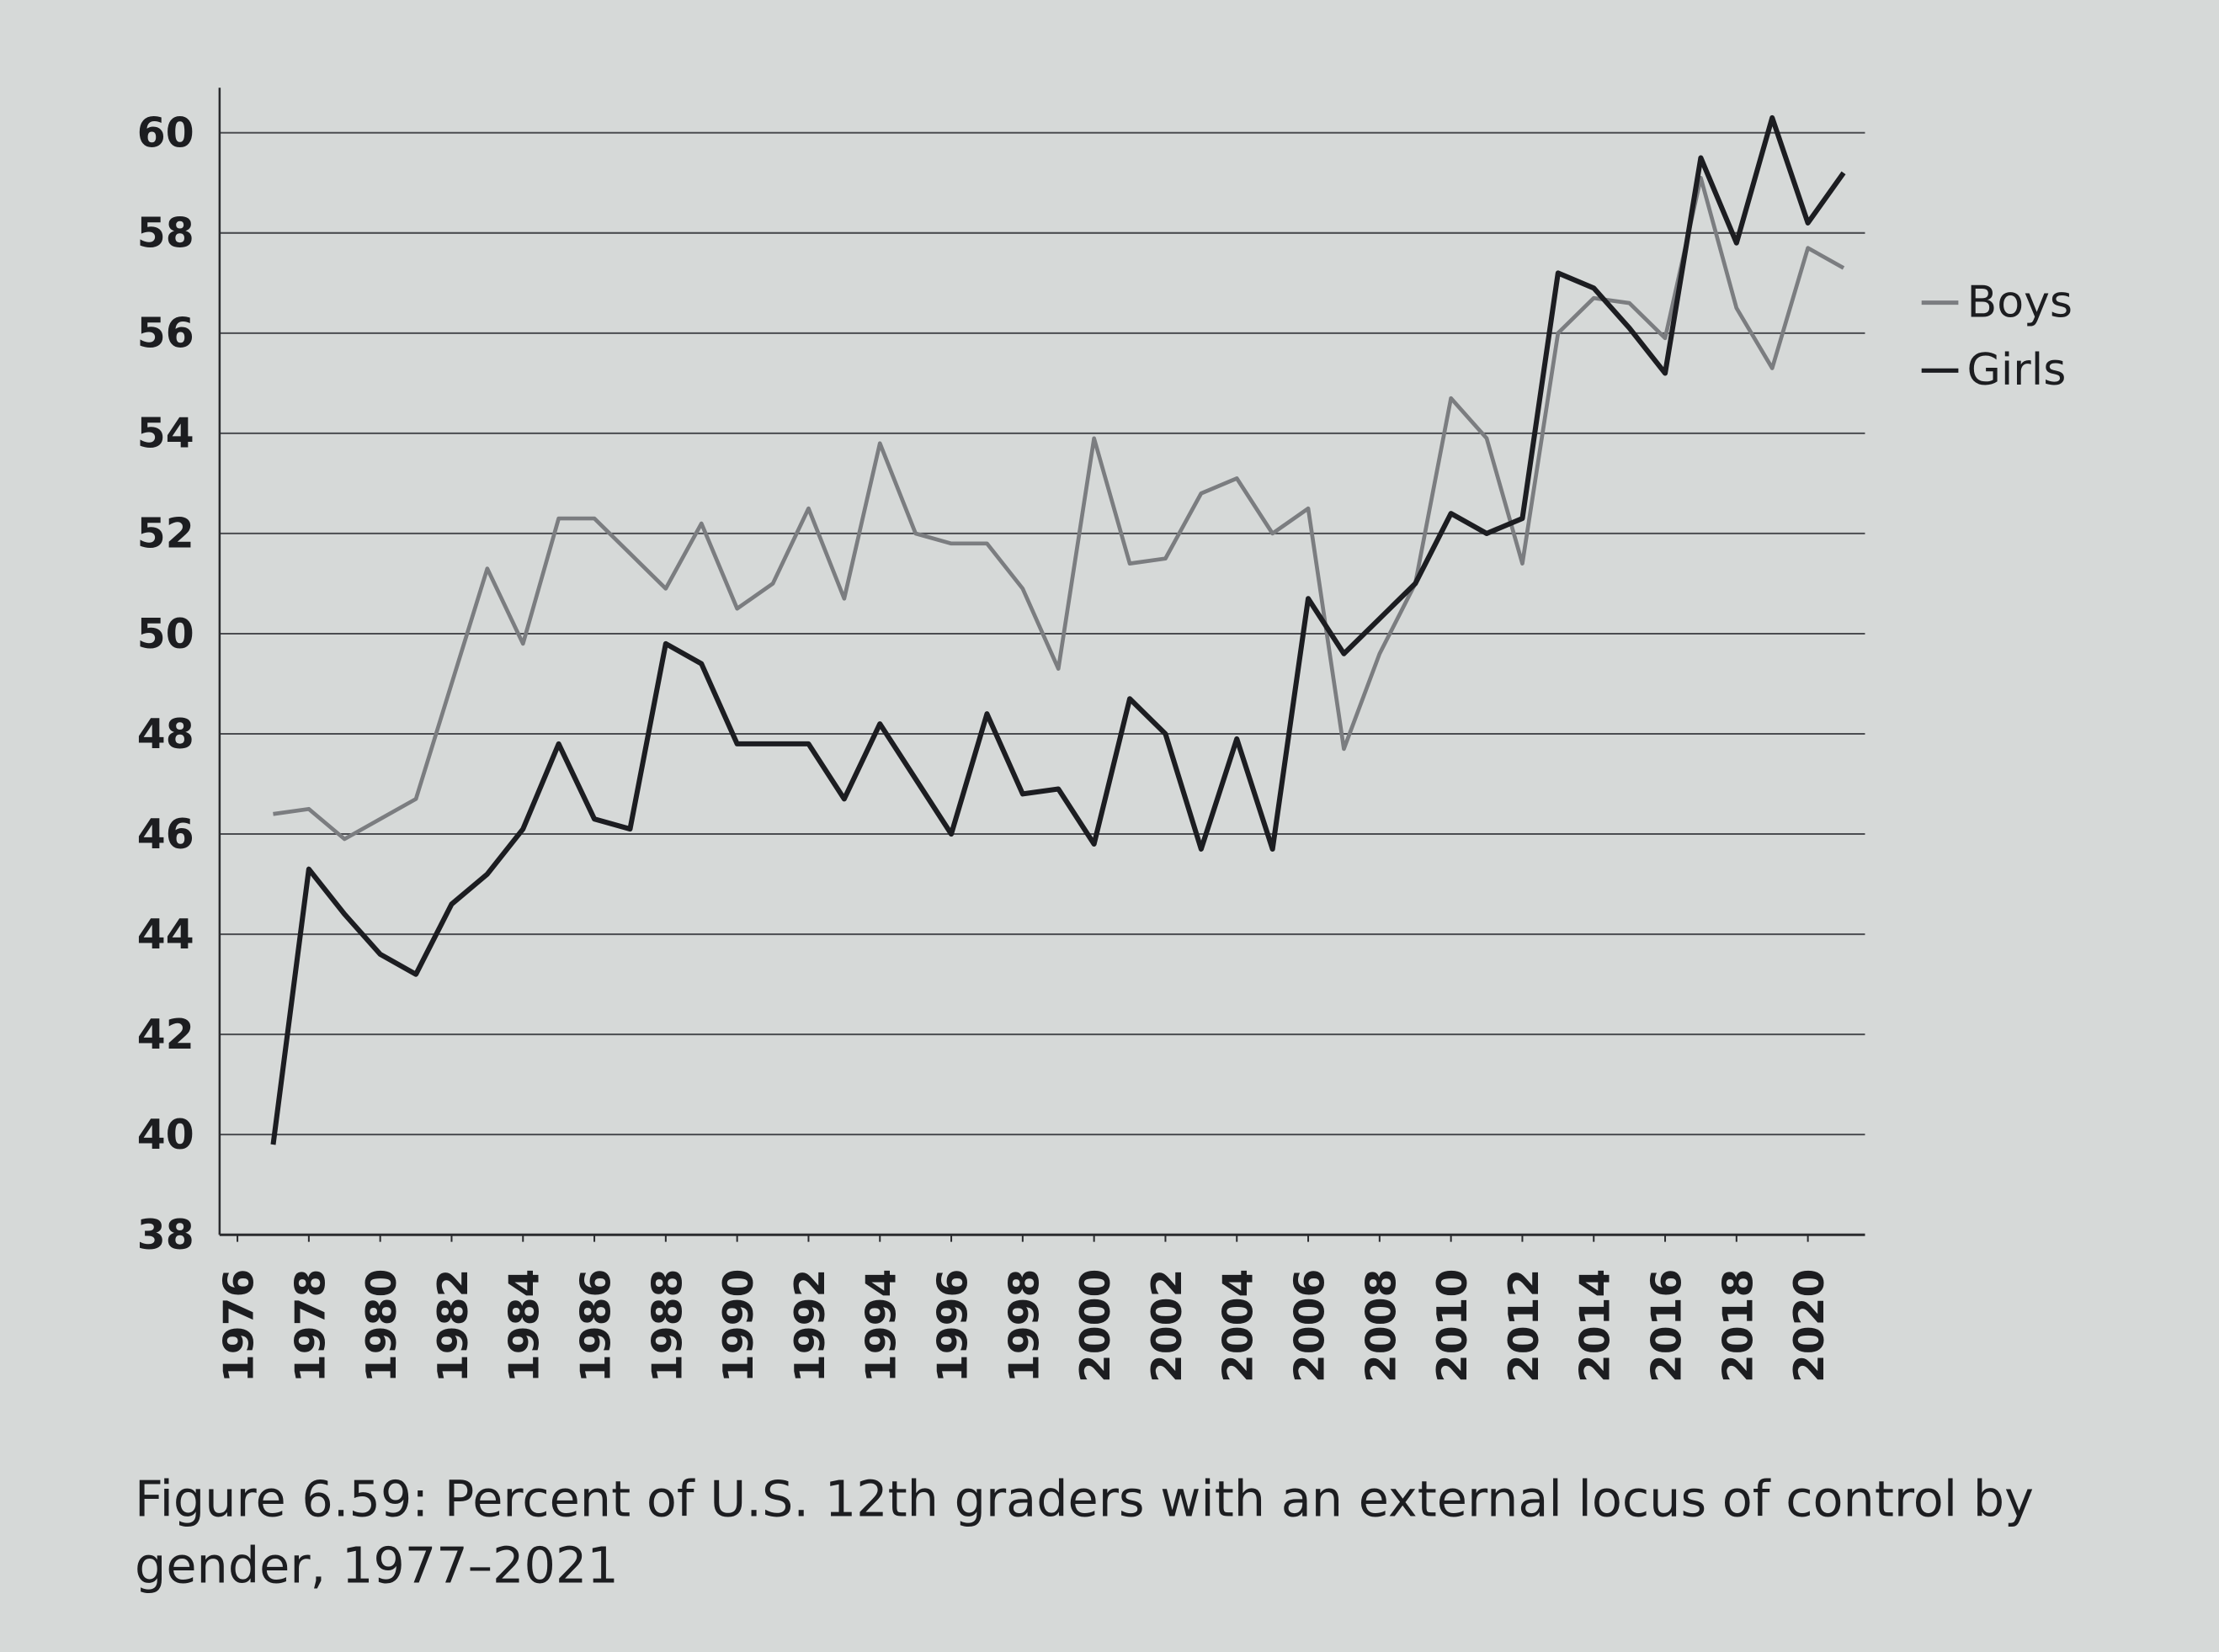 This screenshot has width=2219, height=1652. Describe the element at coordinates (165, 534) in the screenshot. I see `y-tick-label: 52` at that location.